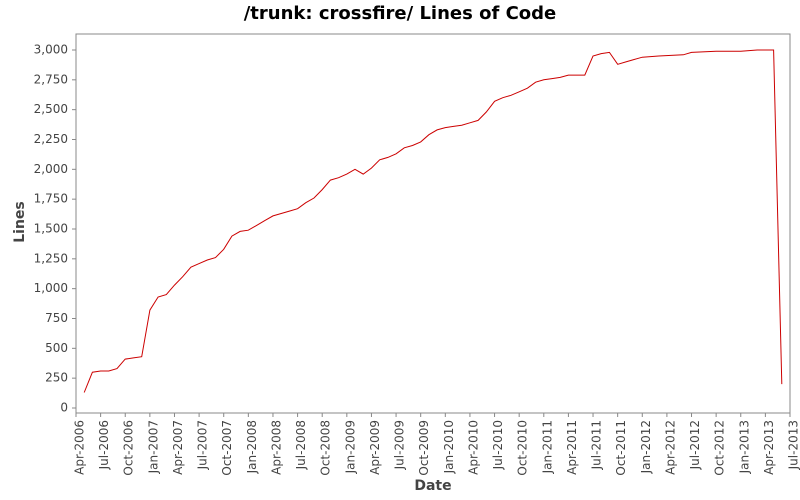 This screenshot has height=500, width=800. What do you see at coordinates (793, 445) in the screenshot?
I see `x-tick-label: Jul-2013` at bounding box center [793, 445].